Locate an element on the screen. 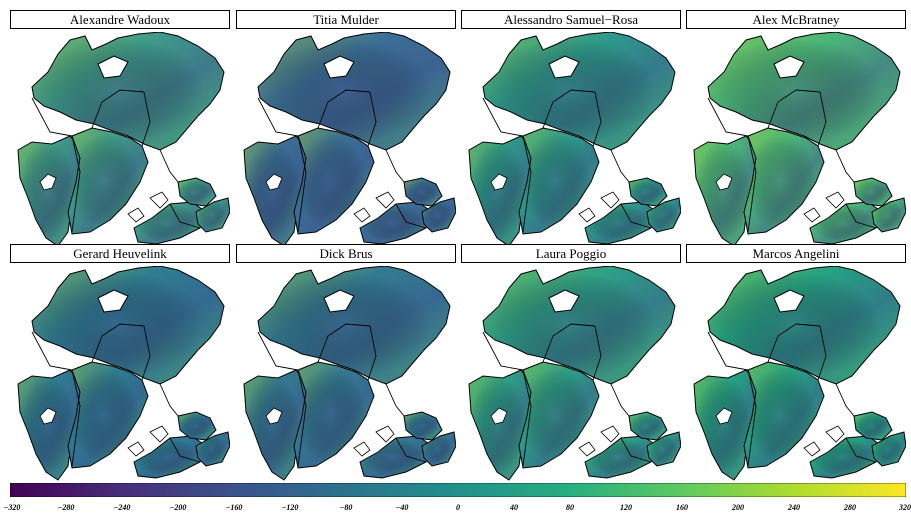  panel-title: Dick Brus is located at coordinates (346, 253).